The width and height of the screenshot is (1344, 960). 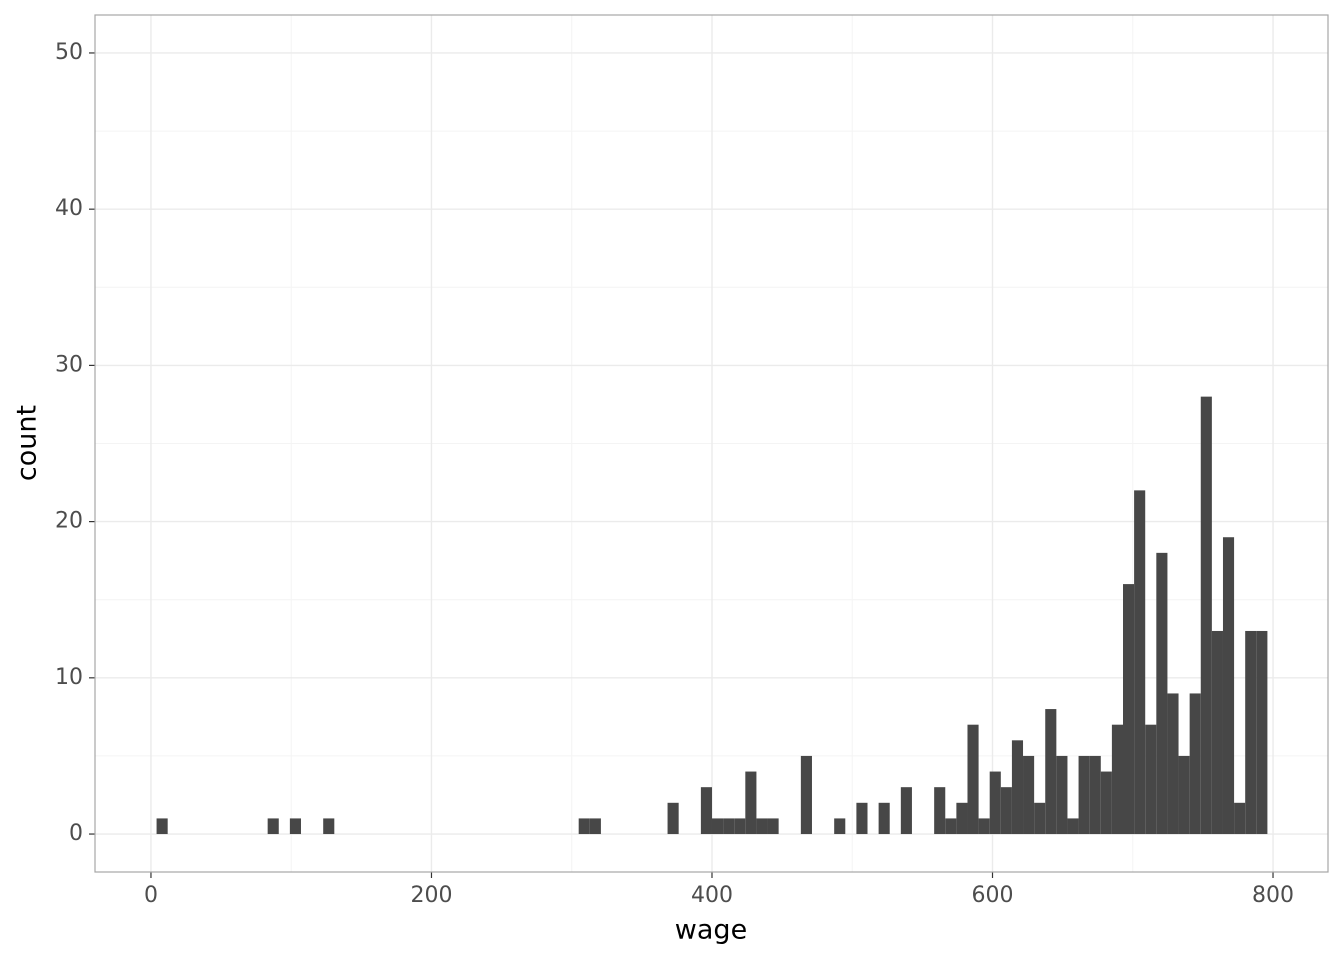 I want to click on y-tick-label: 10, so click(x=69, y=677).